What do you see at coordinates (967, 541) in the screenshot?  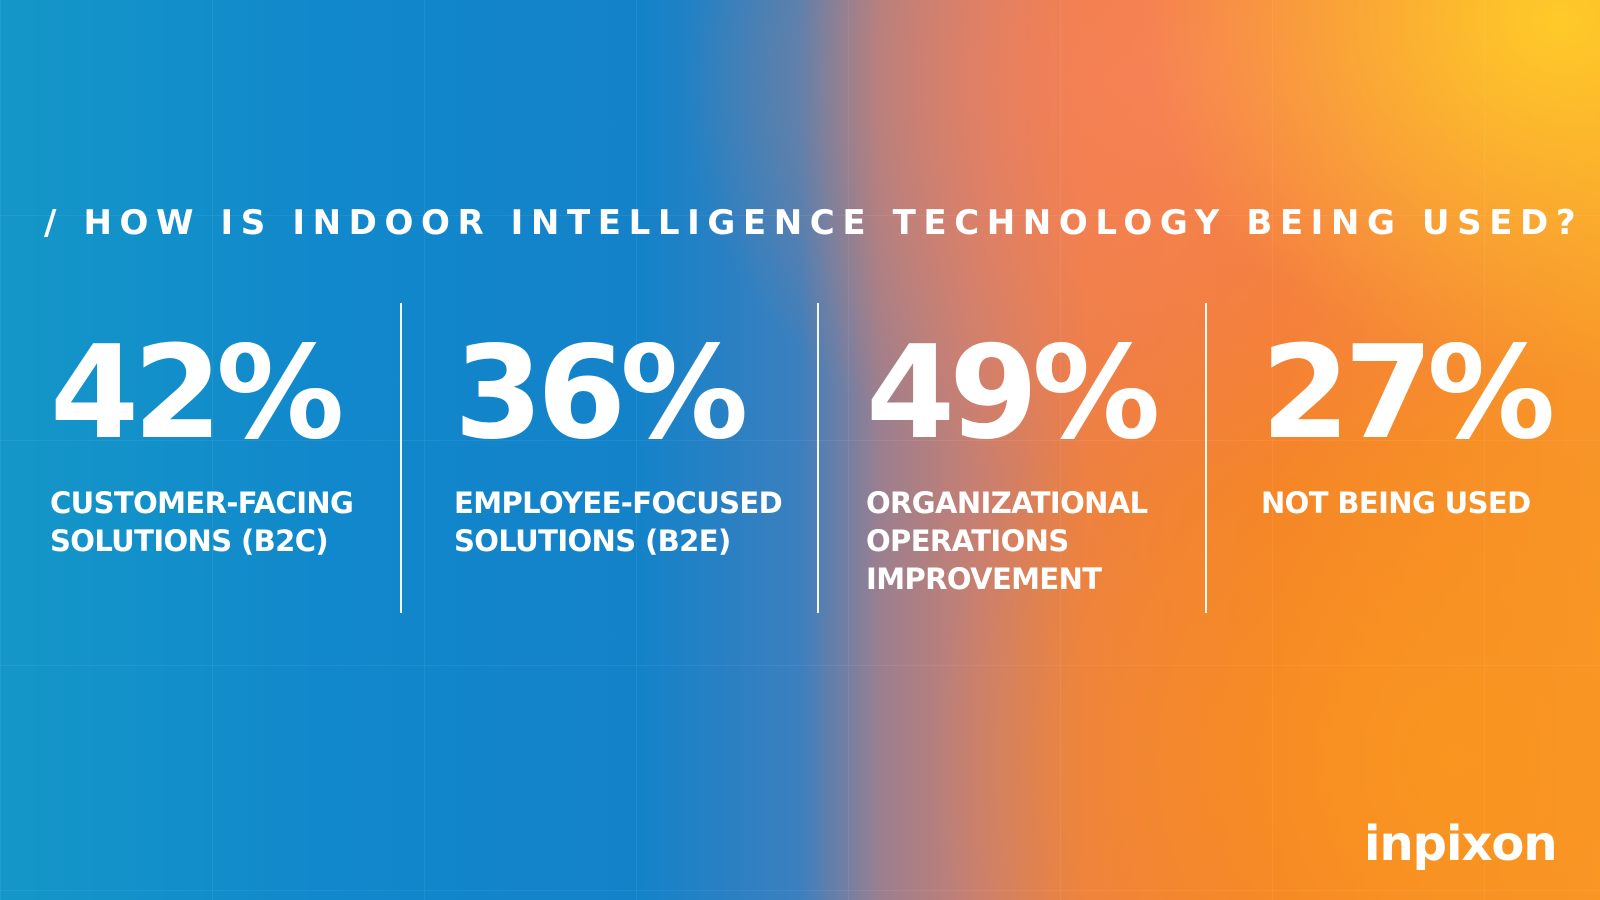 I see `stat-label-line: OPERATIONS` at bounding box center [967, 541].